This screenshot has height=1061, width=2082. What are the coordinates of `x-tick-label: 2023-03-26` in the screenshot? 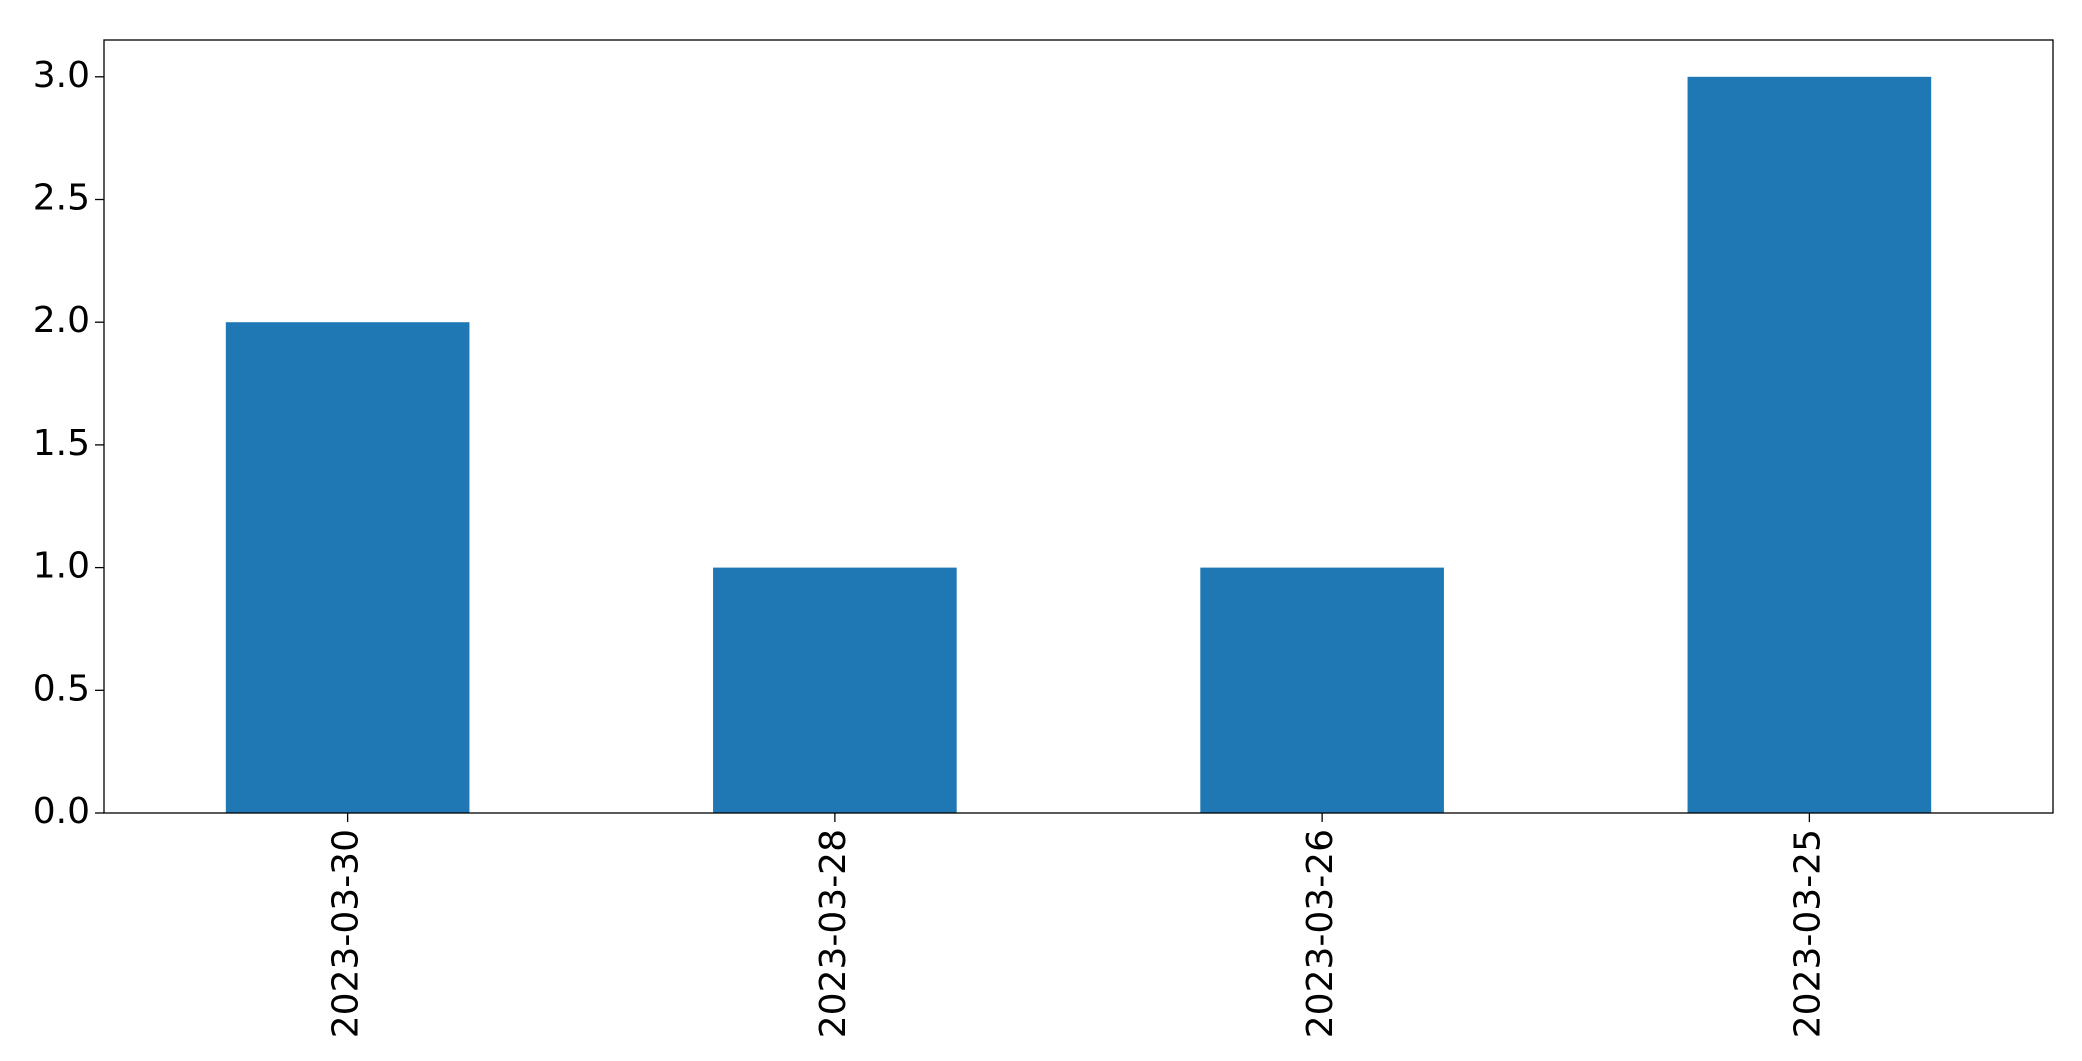 It's located at (1320, 933).